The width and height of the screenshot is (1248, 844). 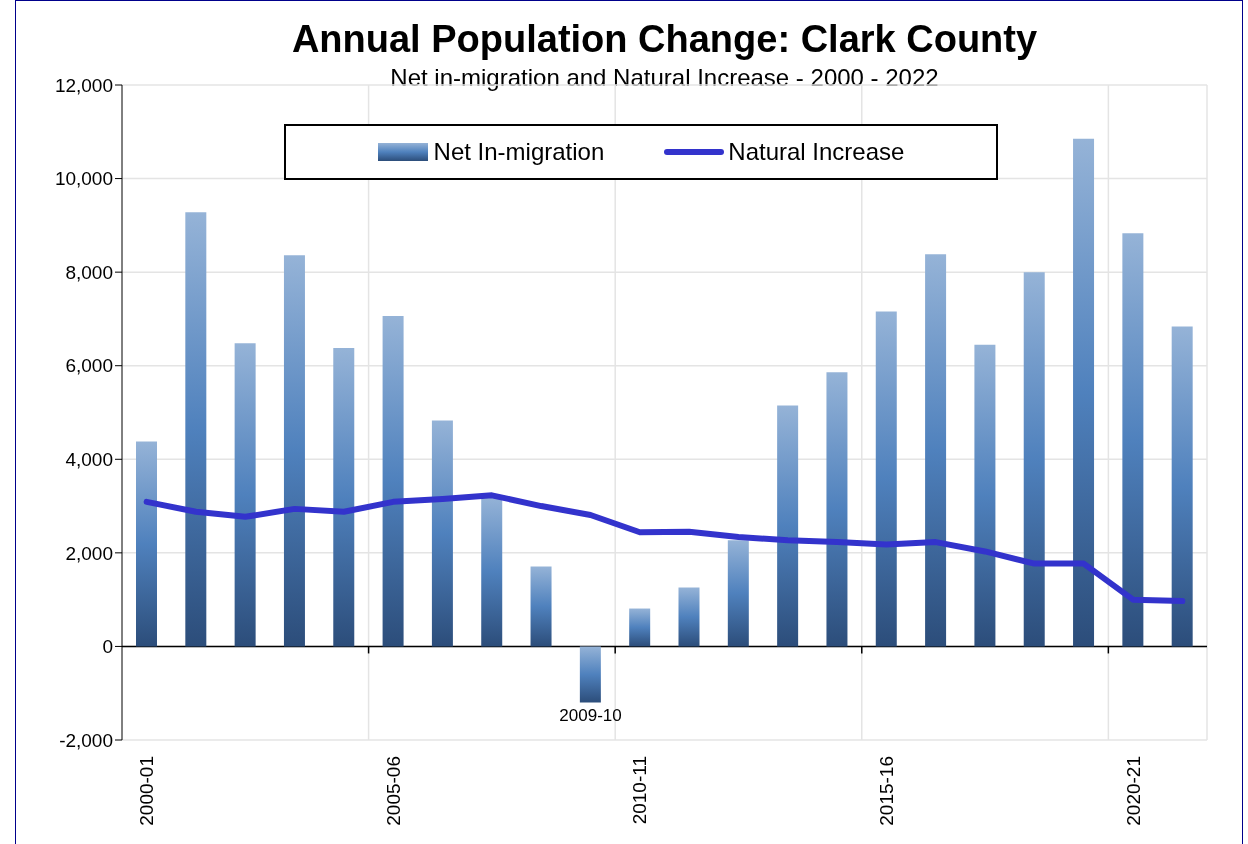 What do you see at coordinates (393, 791) in the screenshot?
I see `x-tick-label: 2005-06` at bounding box center [393, 791].